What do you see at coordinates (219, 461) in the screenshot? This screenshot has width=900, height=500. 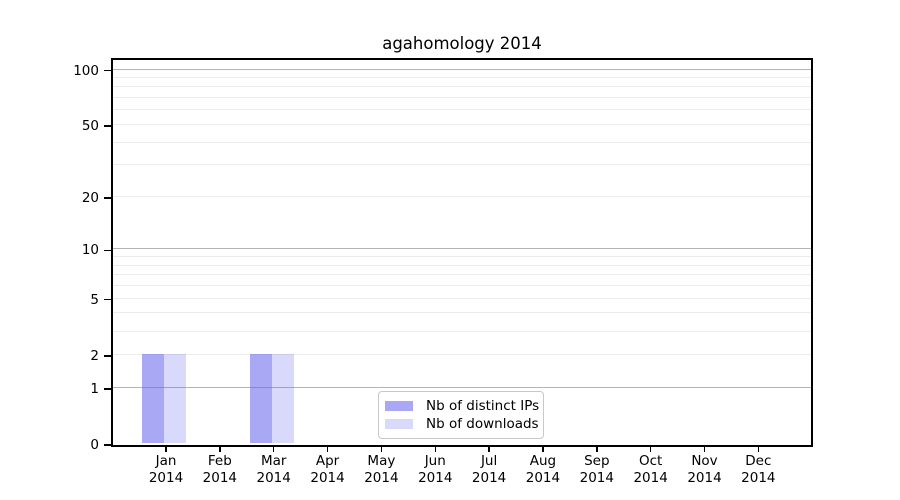 I see `x-tick-month: Feb` at bounding box center [219, 461].